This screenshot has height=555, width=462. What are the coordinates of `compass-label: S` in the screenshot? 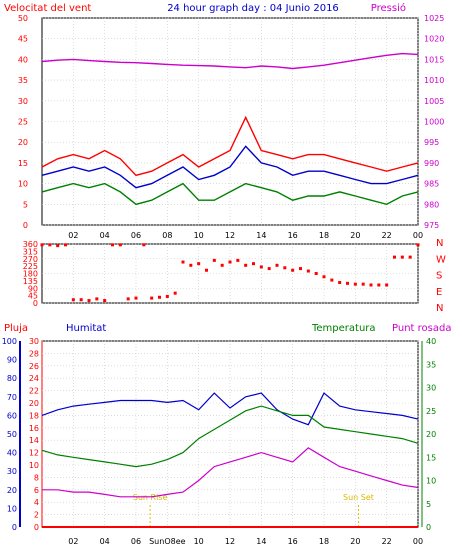 It's located at (439, 276).